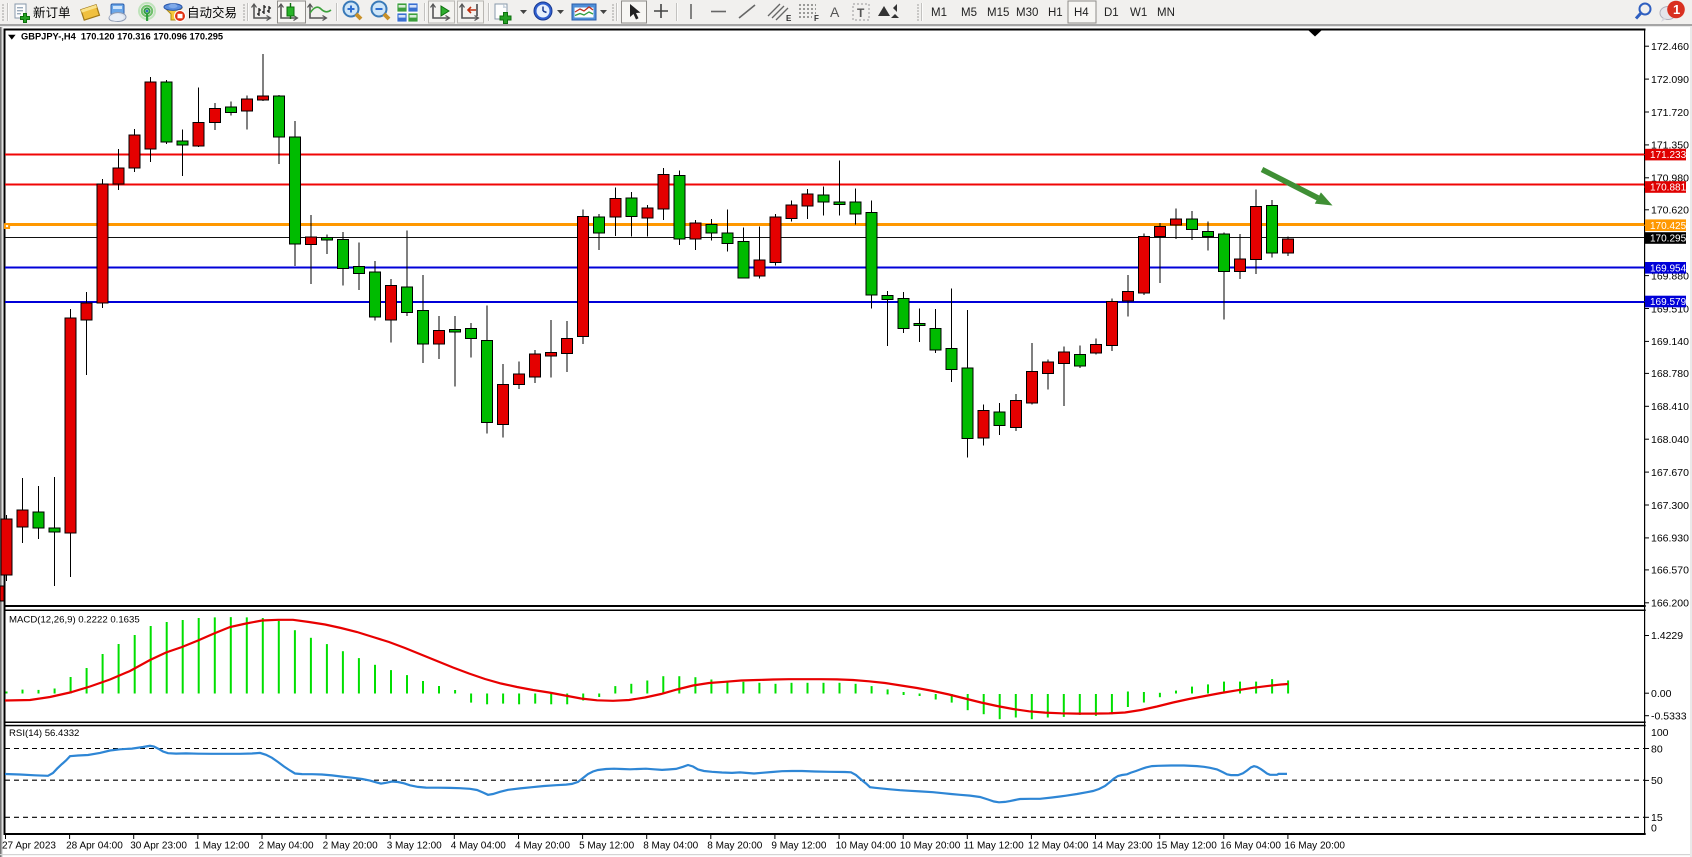  I want to click on svg-text: 9 May 12:00, so click(798, 845).